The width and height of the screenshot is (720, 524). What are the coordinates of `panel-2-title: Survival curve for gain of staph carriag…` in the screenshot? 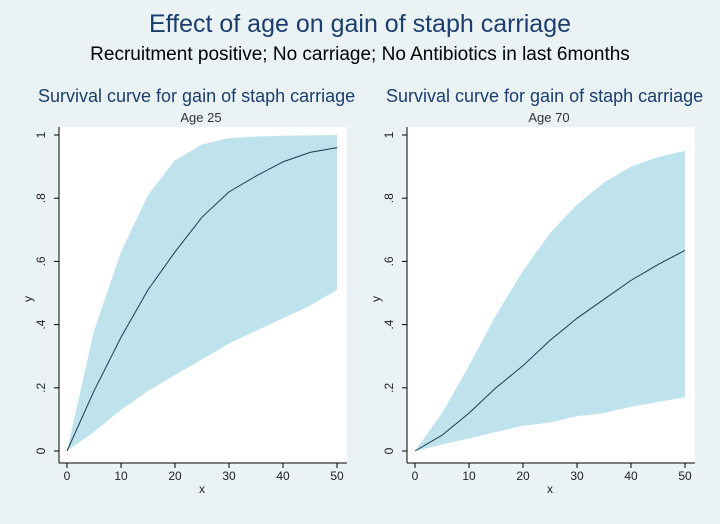 It's located at (545, 96).